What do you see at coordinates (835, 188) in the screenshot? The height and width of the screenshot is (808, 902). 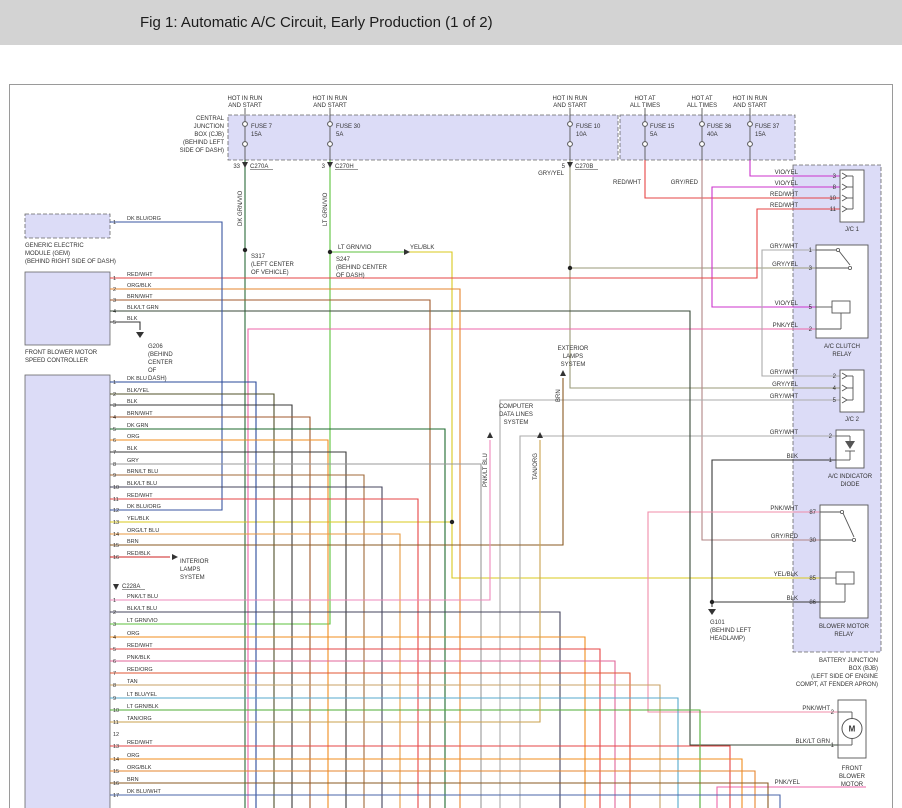 I see `label: 8` at bounding box center [835, 188].